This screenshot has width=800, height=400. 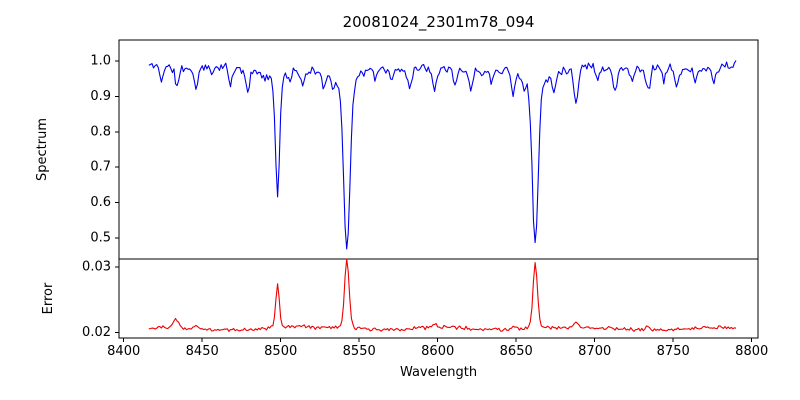 I want to click on x-axis-label: Wavelength, so click(x=438, y=372).